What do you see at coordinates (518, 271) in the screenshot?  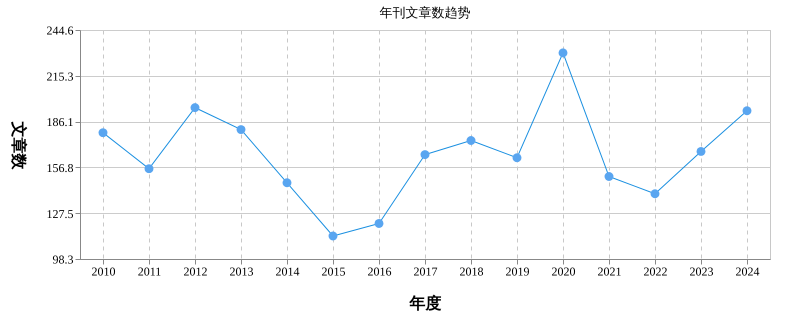 I see `x-tick-label: 2019` at bounding box center [518, 271].